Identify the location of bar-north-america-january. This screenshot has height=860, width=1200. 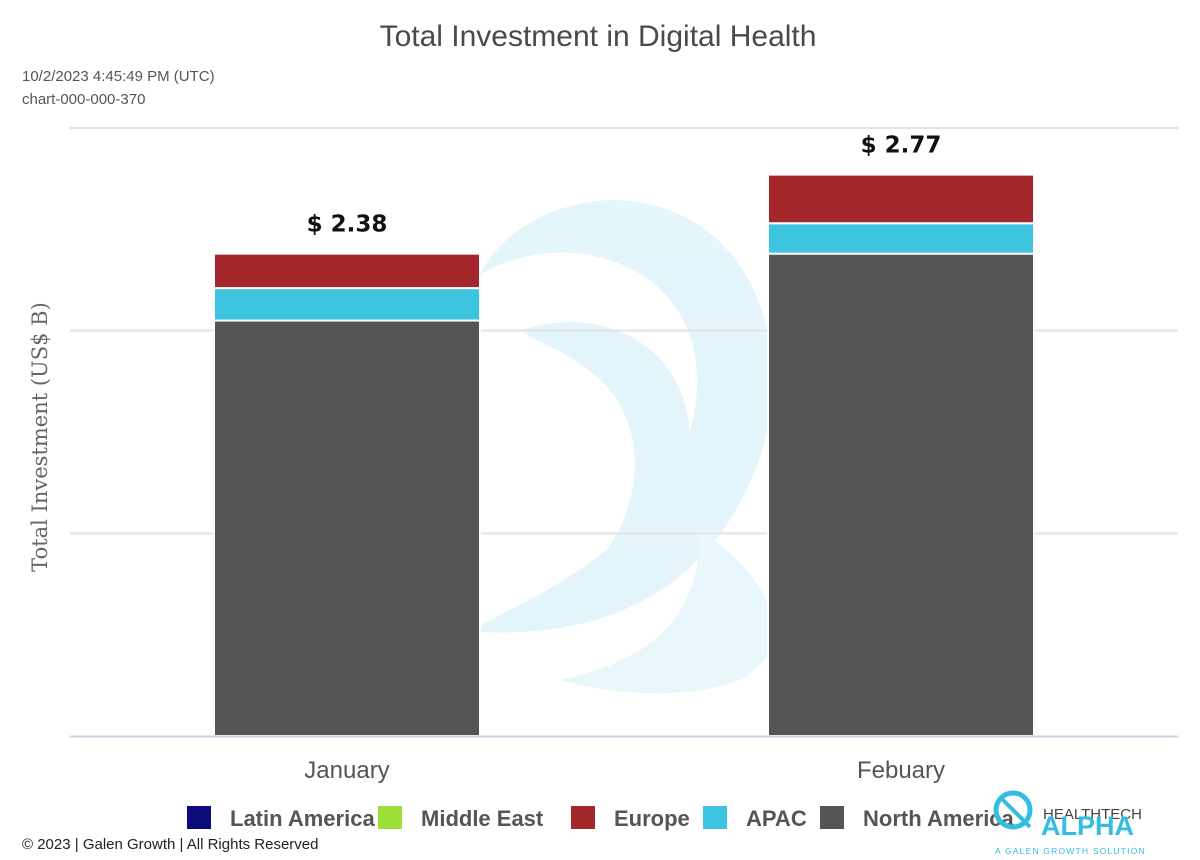
(347, 528).